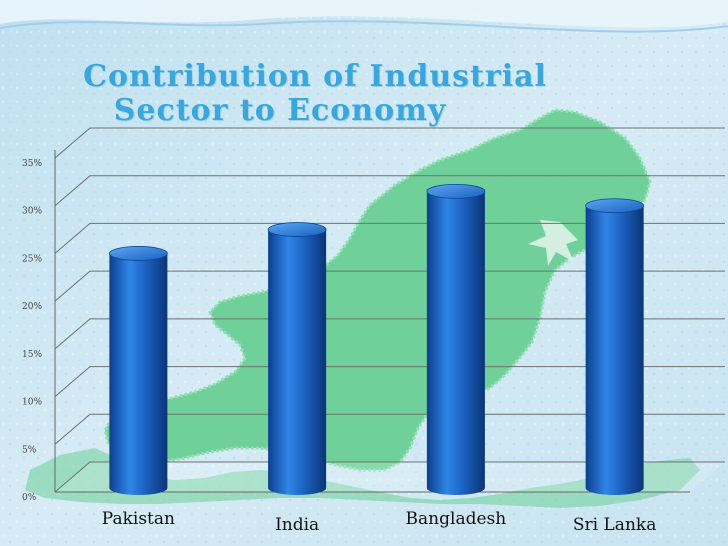 This screenshot has height=546, width=728. What do you see at coordinates (456, 519) in the screenshot?
I see `x-category-label: Bangladesh` at bounding box center [456, 519].